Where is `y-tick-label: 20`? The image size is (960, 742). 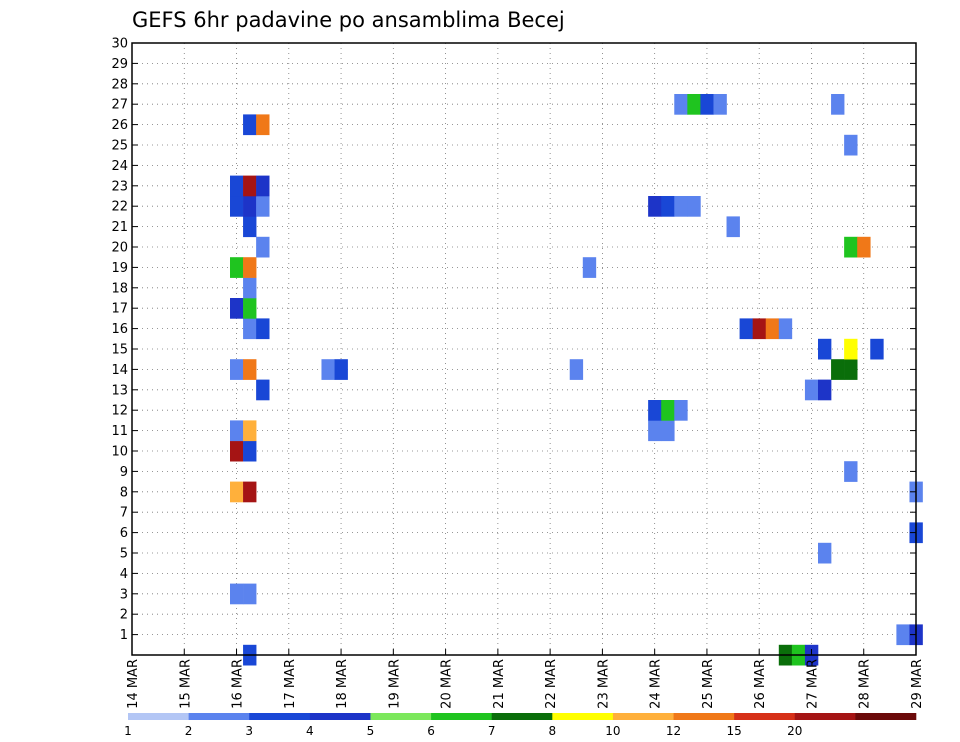
y-tick-label: 20 is located at coordinates (119, 248).